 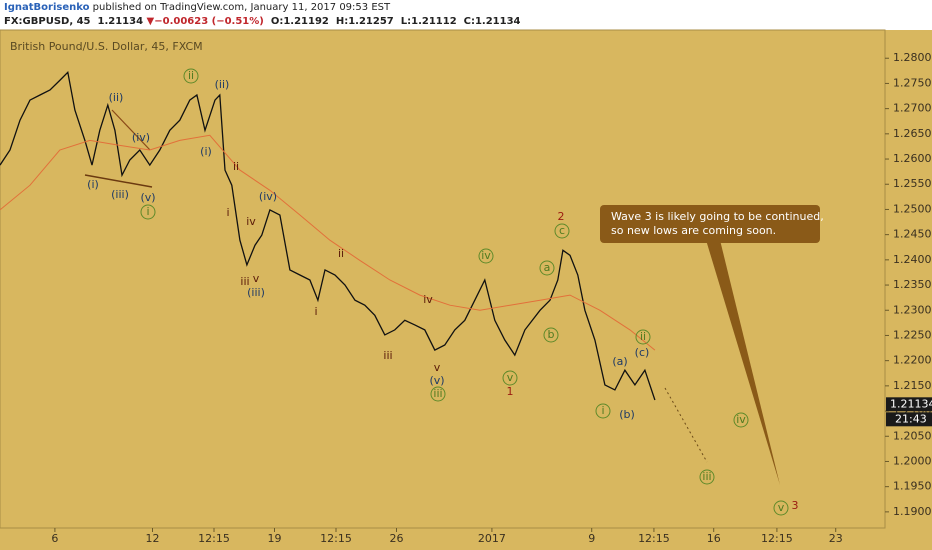 I want to click on y-tick-label: 1.21500, so click(x=912, y=385).